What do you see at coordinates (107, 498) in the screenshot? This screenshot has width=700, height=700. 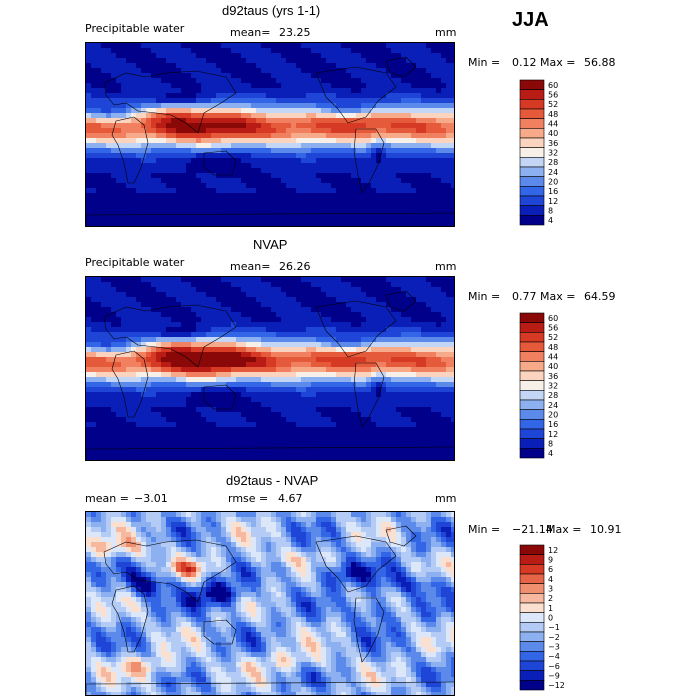 I see `panel3-mean-label: mean =` at bounding box center [107, 498].